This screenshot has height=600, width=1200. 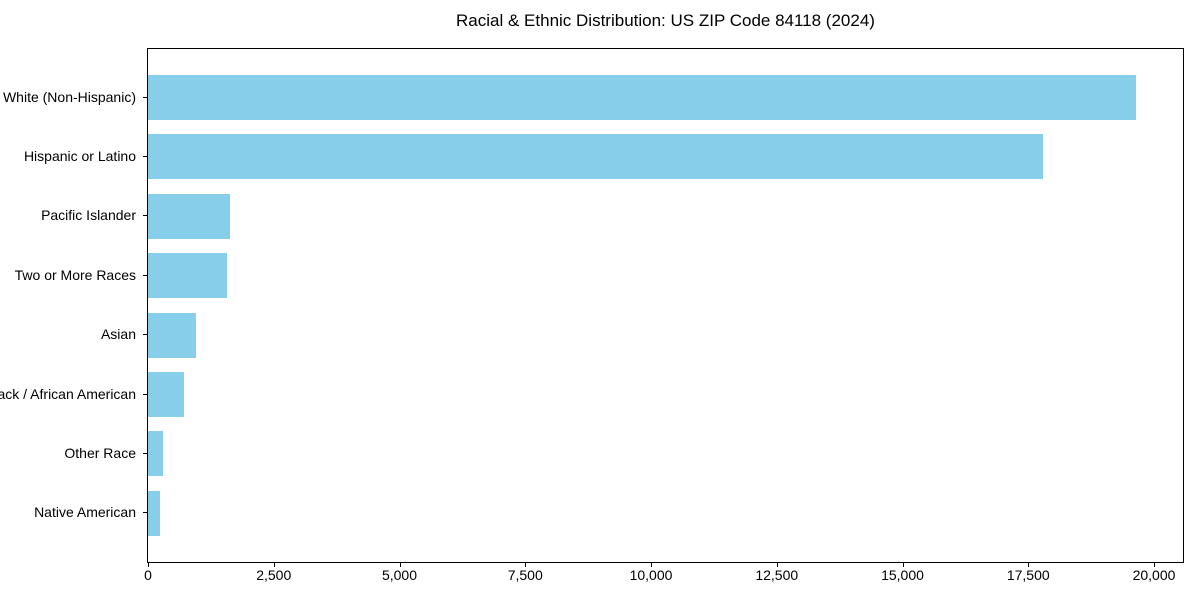 What do you see at coordinates (399, 575) in the screenshot?
I see `x-tick-label: 5,000` at bounding box center [399, 575].